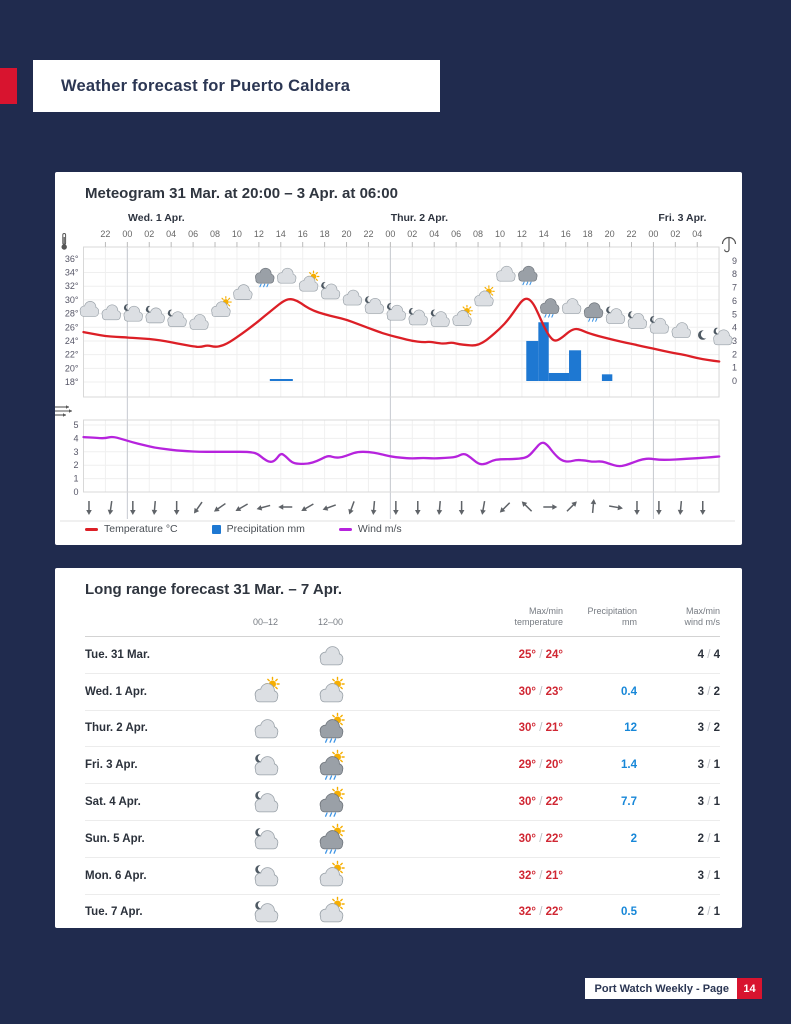 This screenshot has width=791, height=1024. I want to click on legend-label: Temperature °C, so click(141, 529).